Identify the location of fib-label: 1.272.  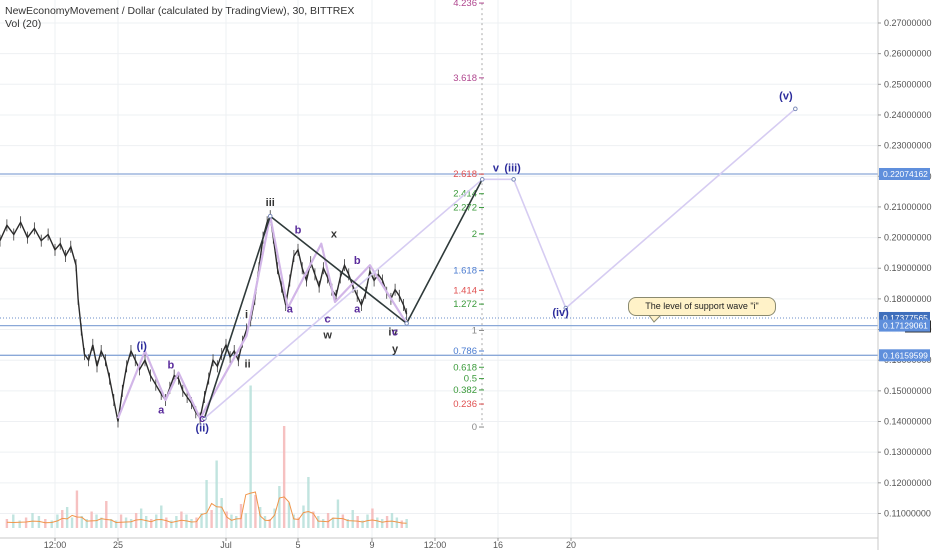
(465, 304).